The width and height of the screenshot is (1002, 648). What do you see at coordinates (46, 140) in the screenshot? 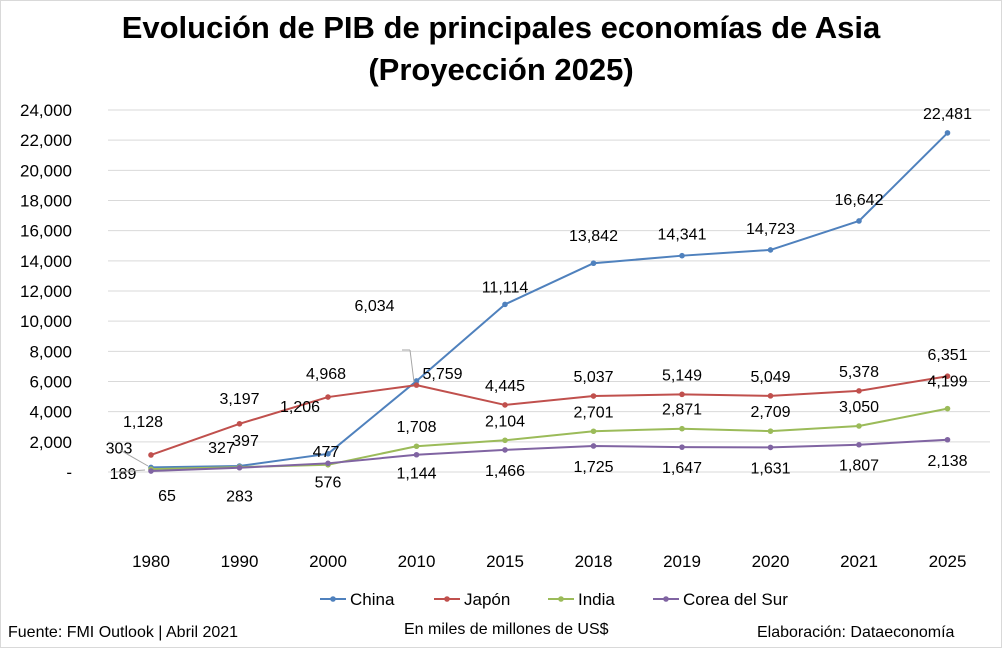
I see `y-tick-label: 22,000` at bounding box center [46, 140].